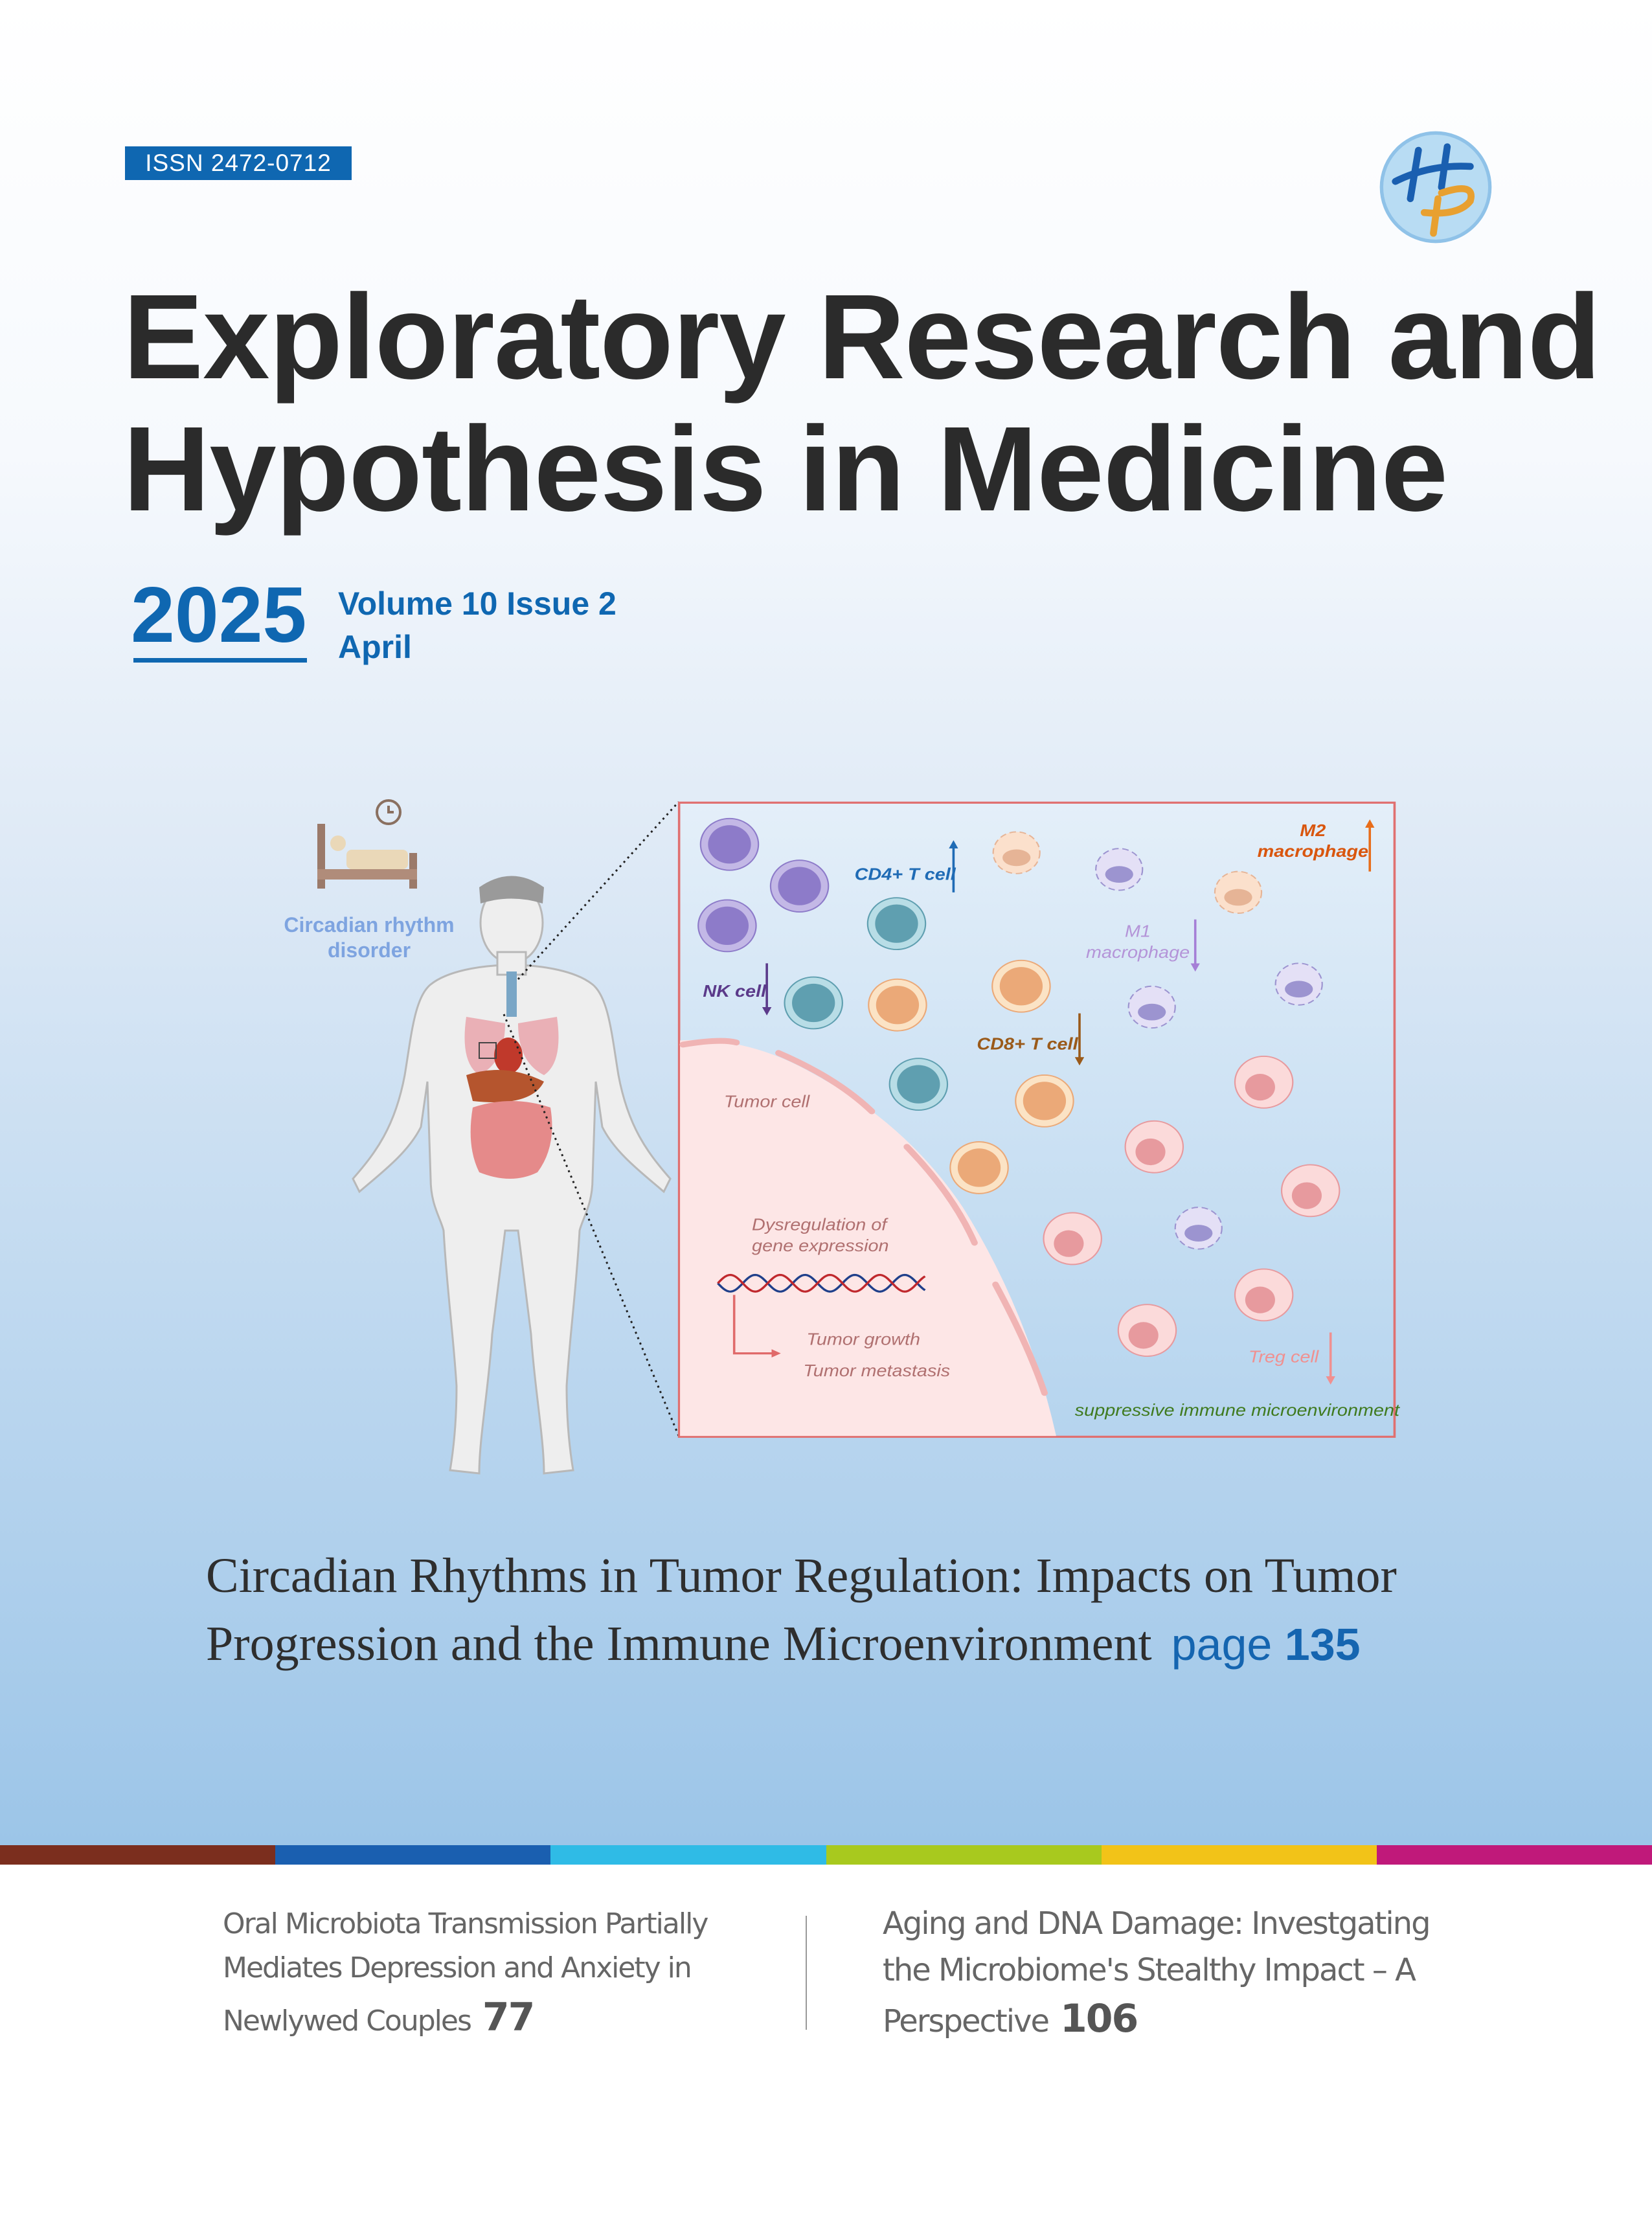 Image resolution: width=1652 pixels, height=2226 pixels. I want to click on cover-article-page: page 135, so click(1266, 1644).